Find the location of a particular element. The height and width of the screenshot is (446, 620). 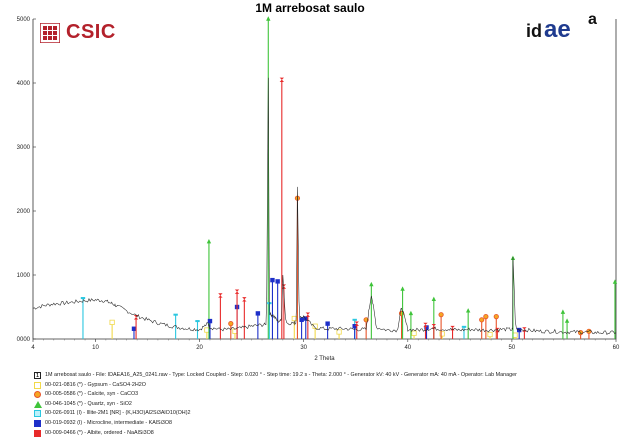

x-axis-label: 2 Theta is located at coordinates (324, 359).